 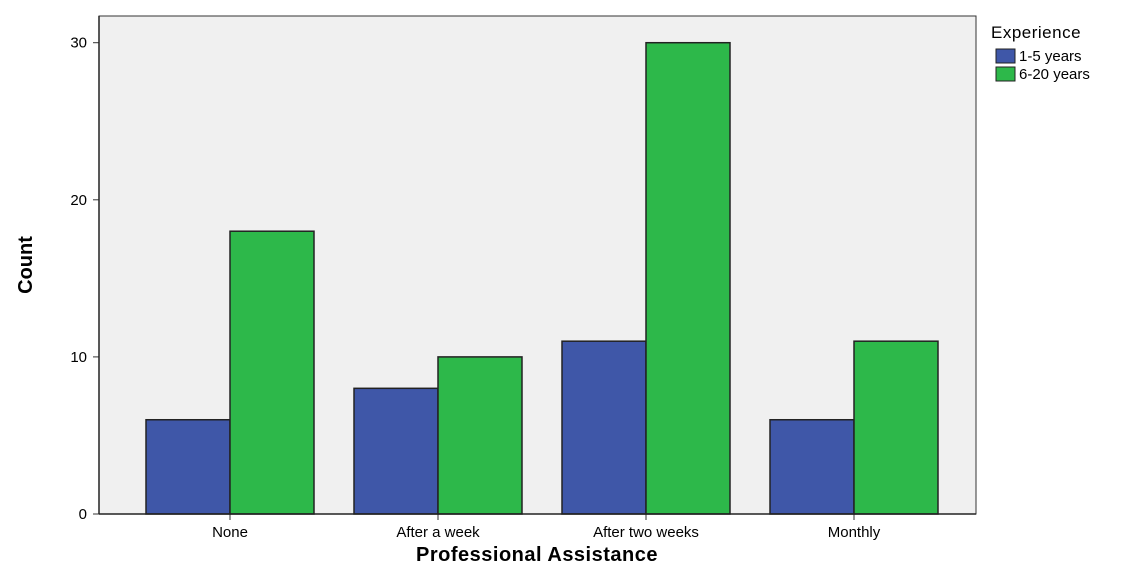 I want to click on y-tick-label: 30, so click(x=78, y=43).